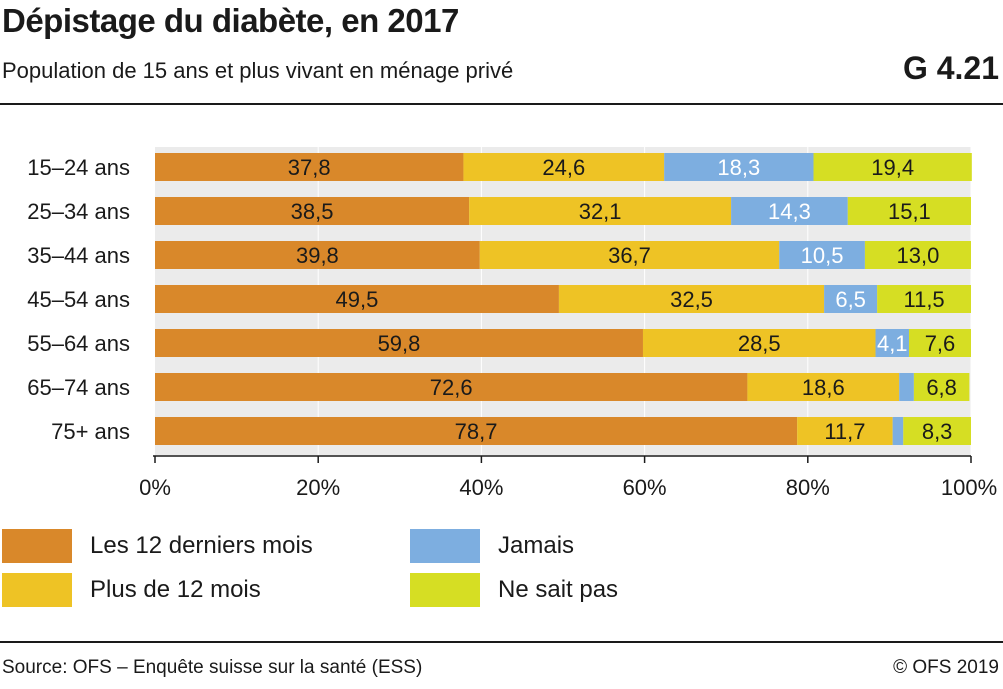  Describe the element at coordinates (492, 546) in the screenshot. I see `legend-item-2: Jamais` at that location.